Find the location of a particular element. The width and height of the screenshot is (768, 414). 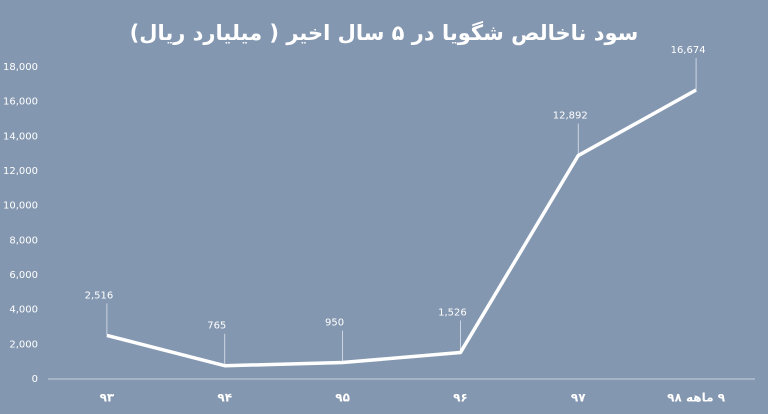

x-tick-label: ۹ ماهه ۹۸ is located at coordinates (696, 398).